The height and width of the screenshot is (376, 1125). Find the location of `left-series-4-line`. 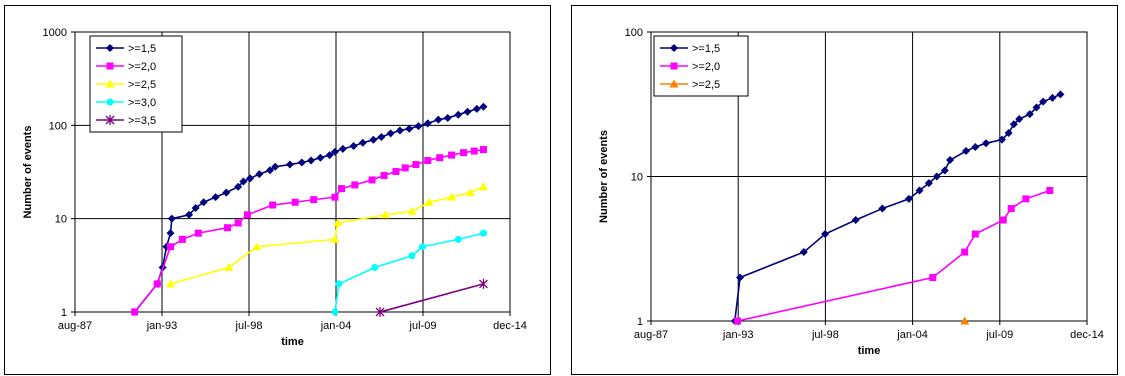

left-series-4-line is located at coordinates (431, 298).